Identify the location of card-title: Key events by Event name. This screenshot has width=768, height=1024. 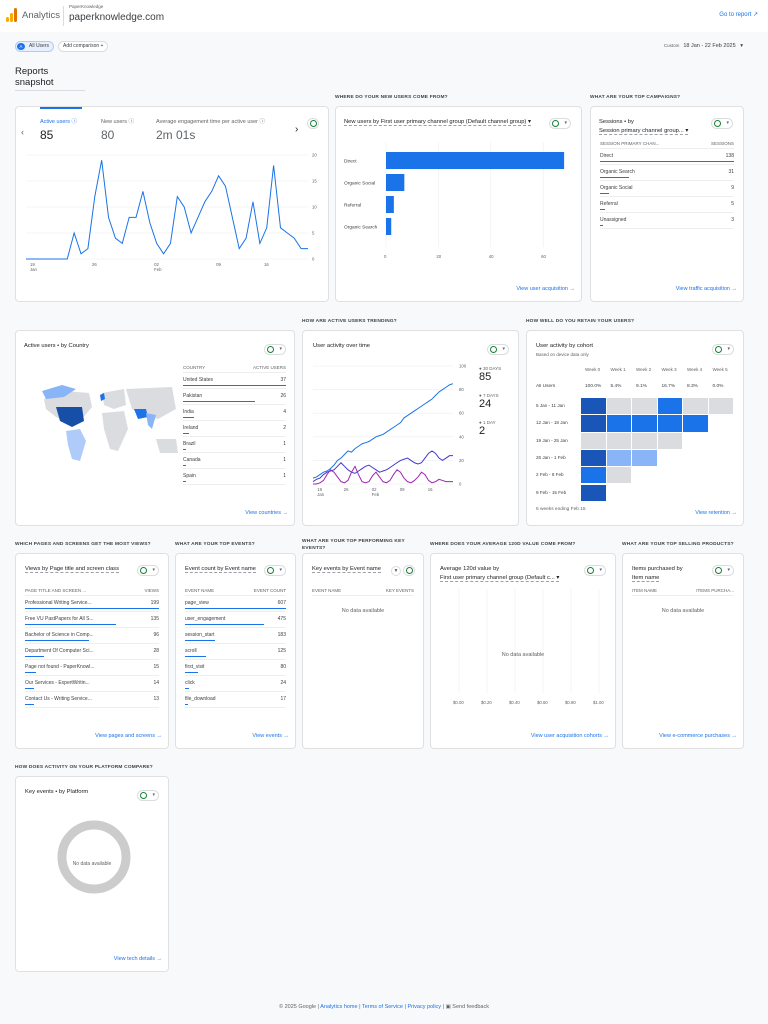
(346, 569).